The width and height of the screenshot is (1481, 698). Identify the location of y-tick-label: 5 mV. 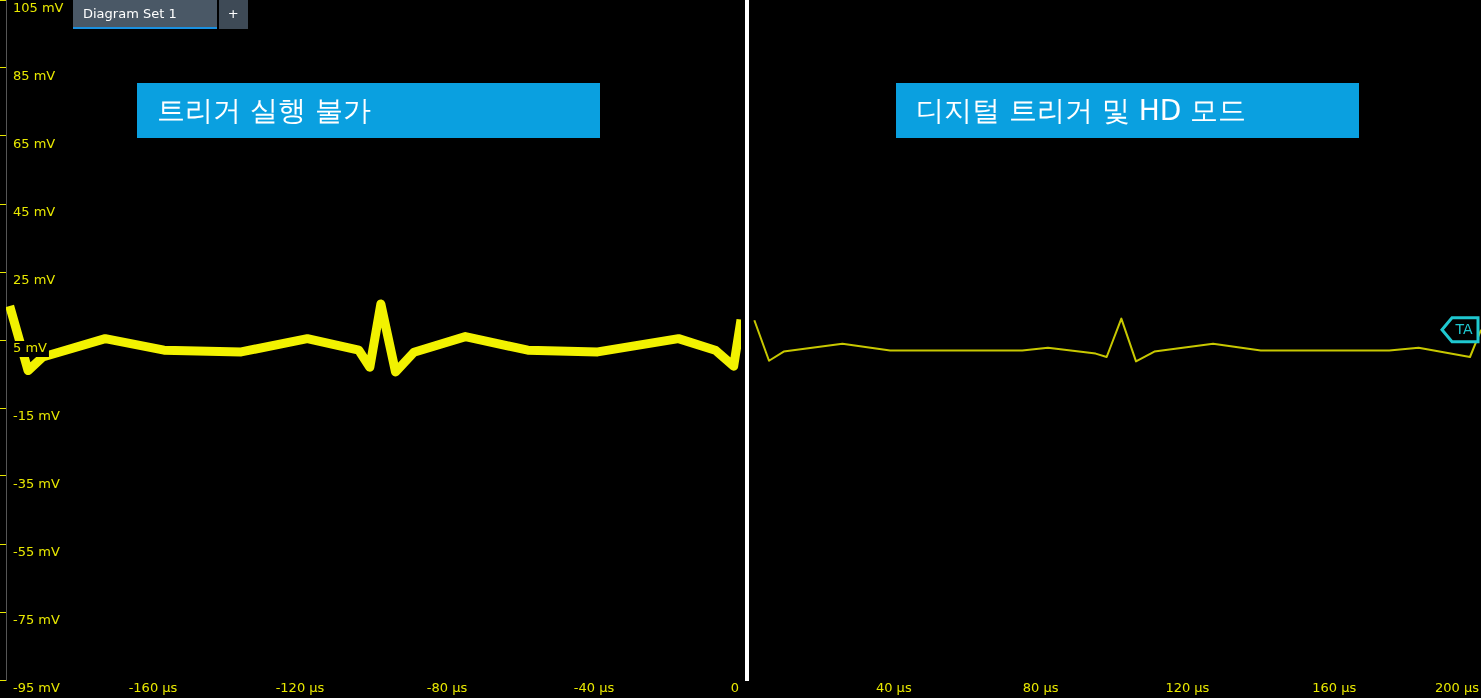
(30, 348).